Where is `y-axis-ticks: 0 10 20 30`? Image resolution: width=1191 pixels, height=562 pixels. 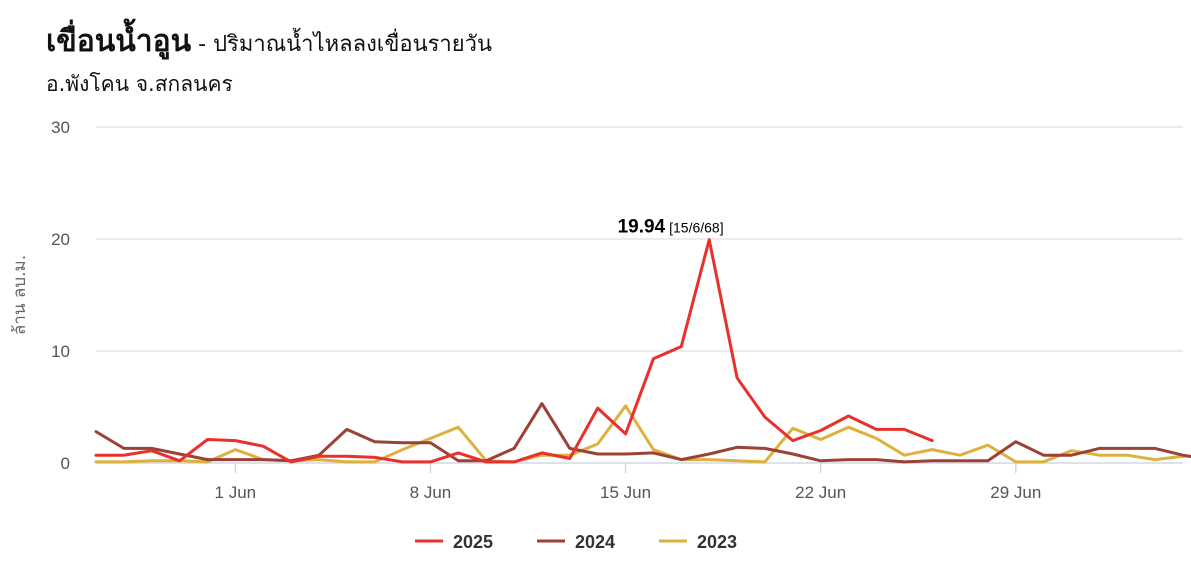 y-axis-ticks: 0 10 20 30 is located at coordinates (60, 295).